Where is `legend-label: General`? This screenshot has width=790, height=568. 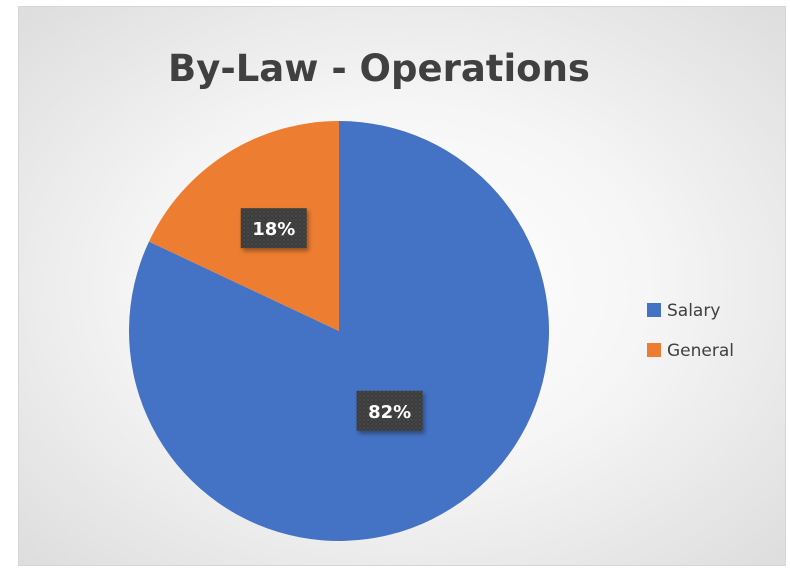 legend-label: General is located at coordinates (700, 351).